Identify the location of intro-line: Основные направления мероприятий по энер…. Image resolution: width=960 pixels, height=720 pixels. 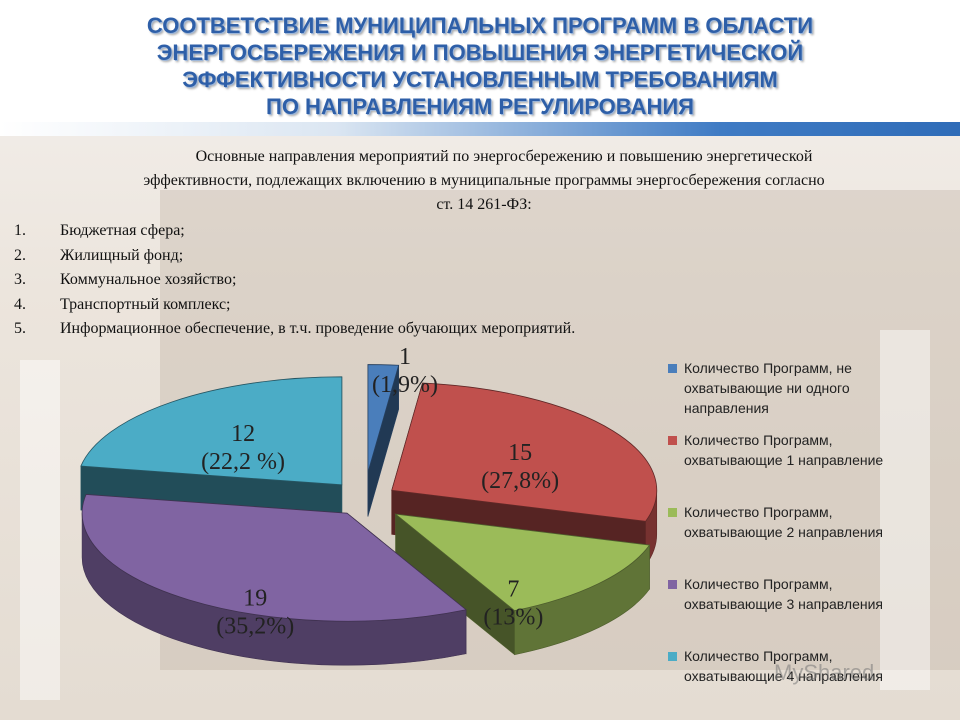
(504, 156).